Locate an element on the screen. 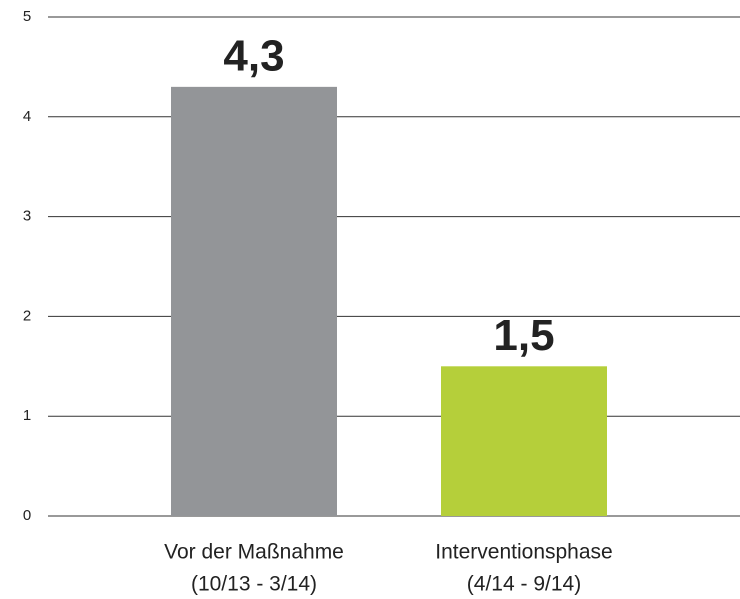  x-tick-label: (10/13 - 3/14) is located at coordinates (254, 584).